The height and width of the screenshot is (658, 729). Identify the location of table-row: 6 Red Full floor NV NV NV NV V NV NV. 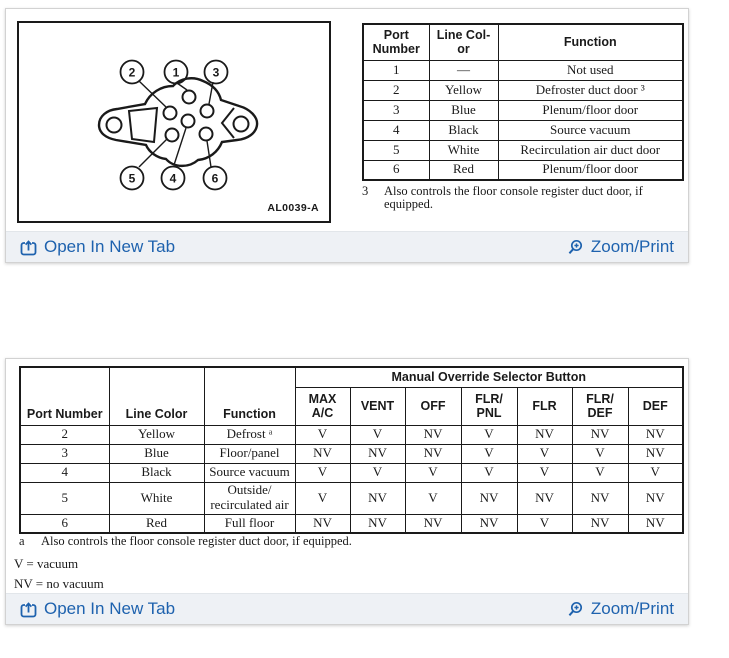
(351, 523).